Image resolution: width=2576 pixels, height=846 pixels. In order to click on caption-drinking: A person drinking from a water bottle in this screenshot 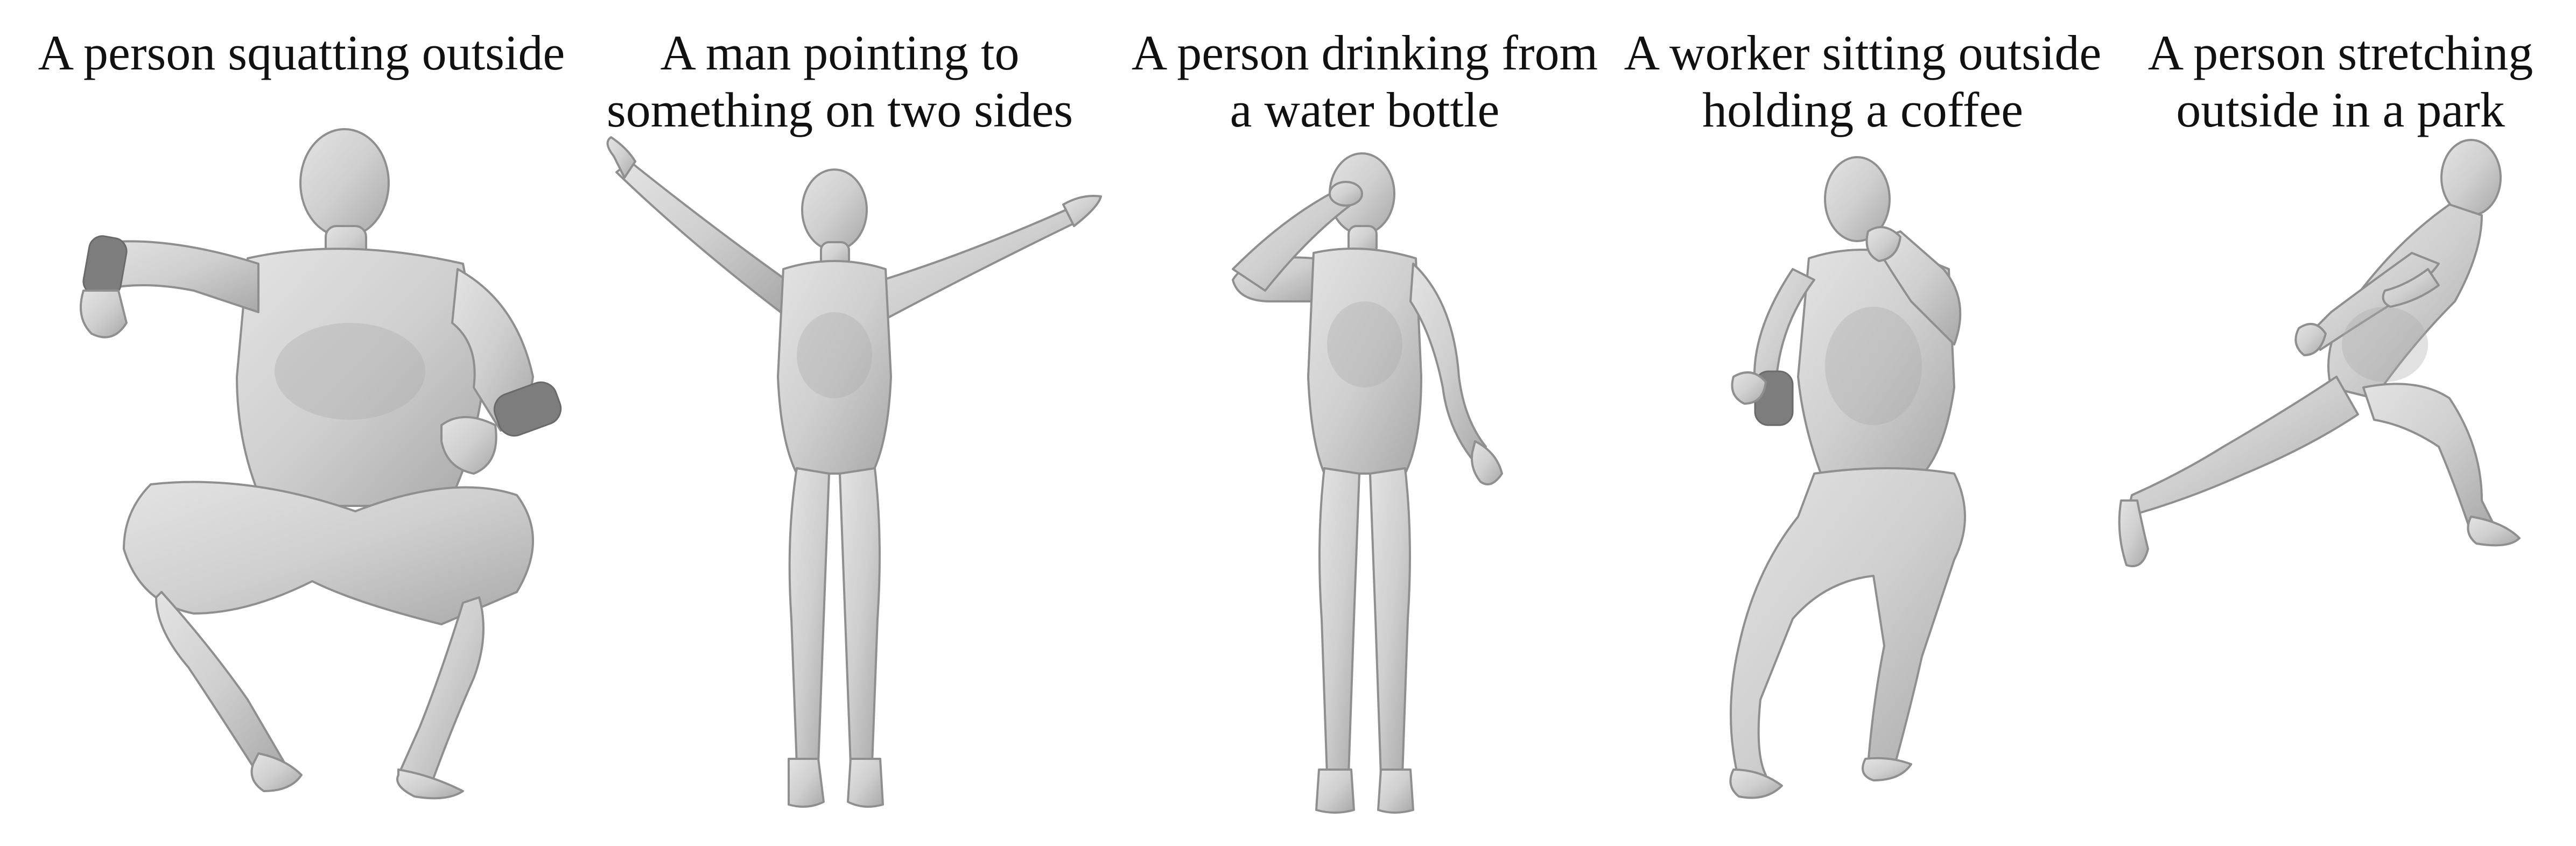, I will do `click(1364, 81)`.